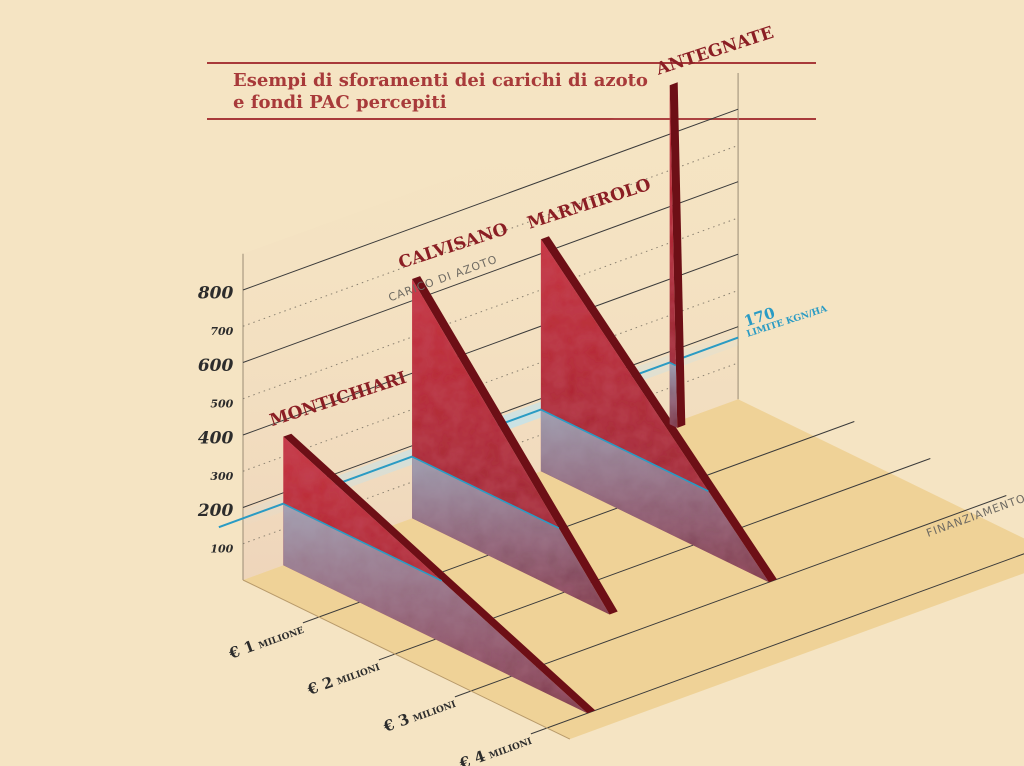  I want to click on series-label: ANTEGNATE, so click(714, 51).